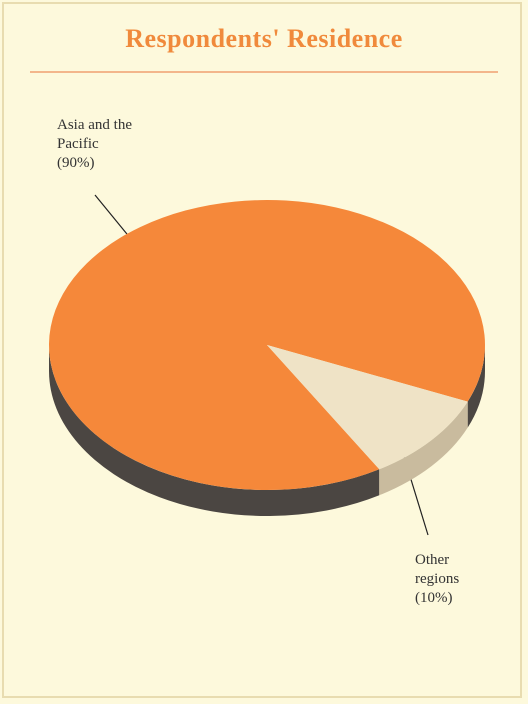 Image resolution: width=528 pixels, height=704 pixels. What do you see at coordinates (434, 598) in the screenshot?
I see `value-label: (10%)` at bounding box center [434, 598].